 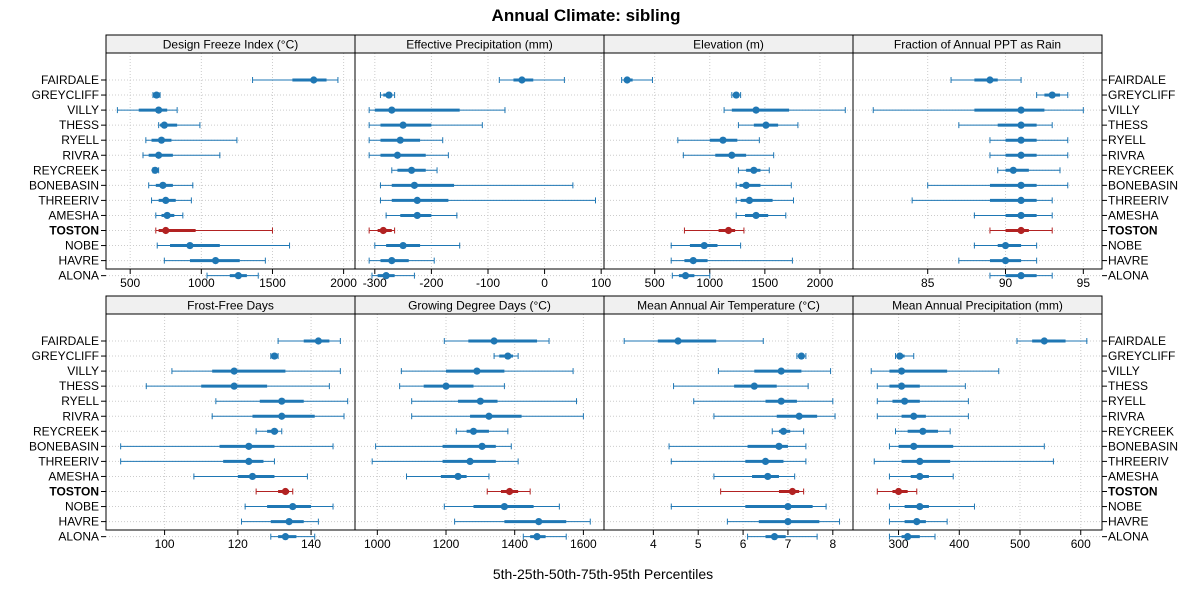 I want to click on x-tick-label: 1500, so click(x=272, y=283).